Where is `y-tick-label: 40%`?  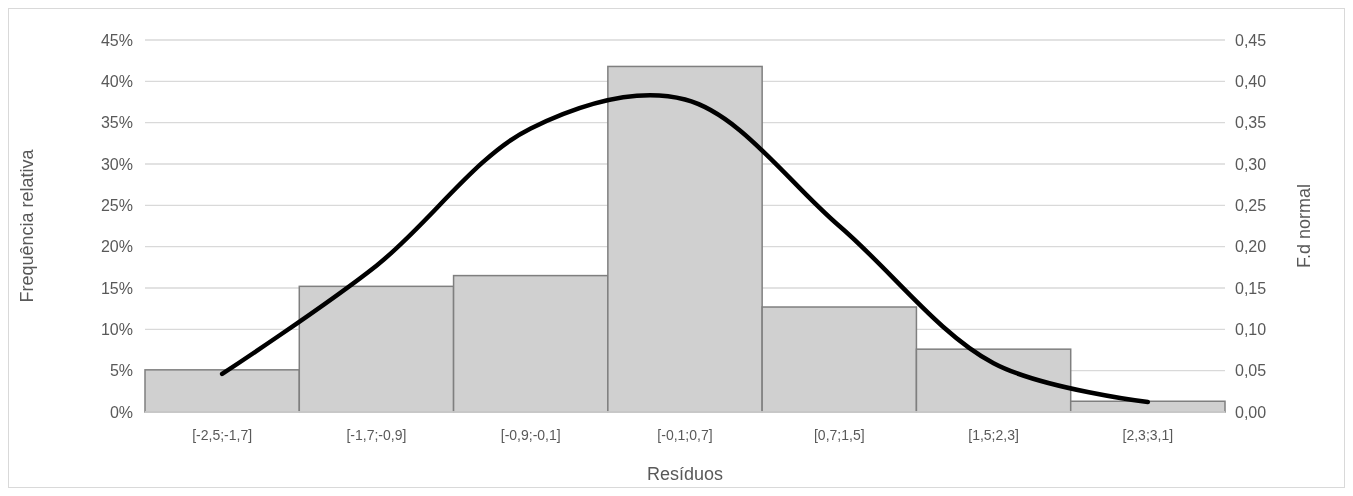 y-tick-label: 40% is located at coordinates (116, 81).